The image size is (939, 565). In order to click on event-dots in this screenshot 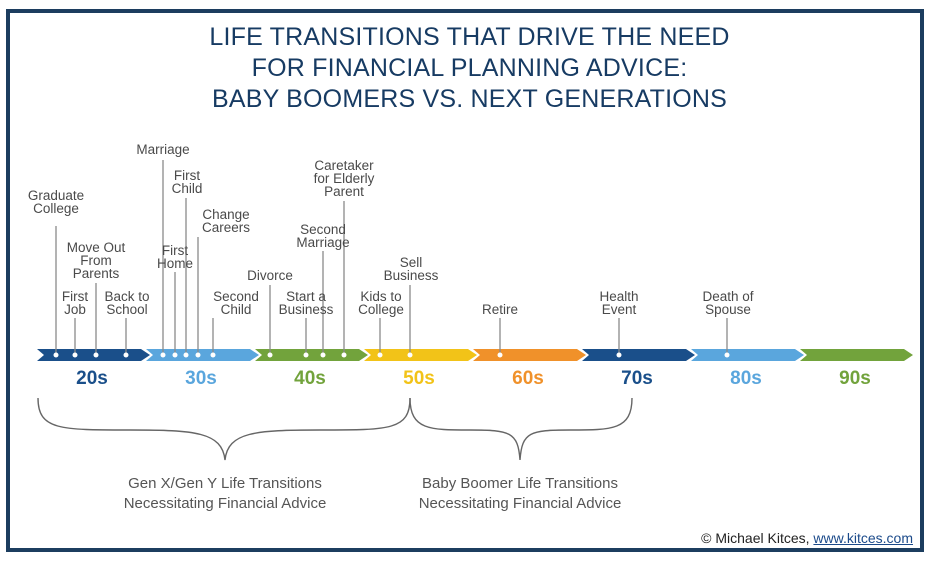, I will do `click(391, 355)`.